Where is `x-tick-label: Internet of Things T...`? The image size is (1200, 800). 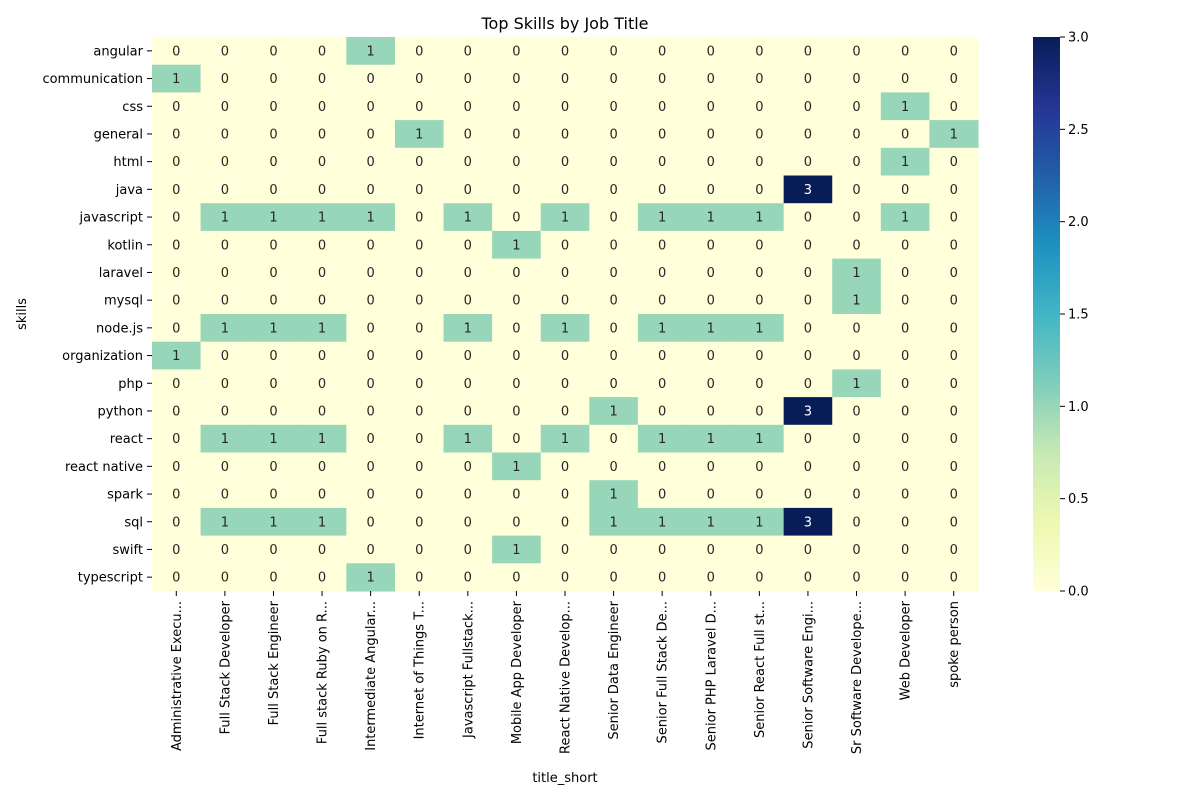
x-tick-label: Internet of Things T... is located at coordinates (420, 670).